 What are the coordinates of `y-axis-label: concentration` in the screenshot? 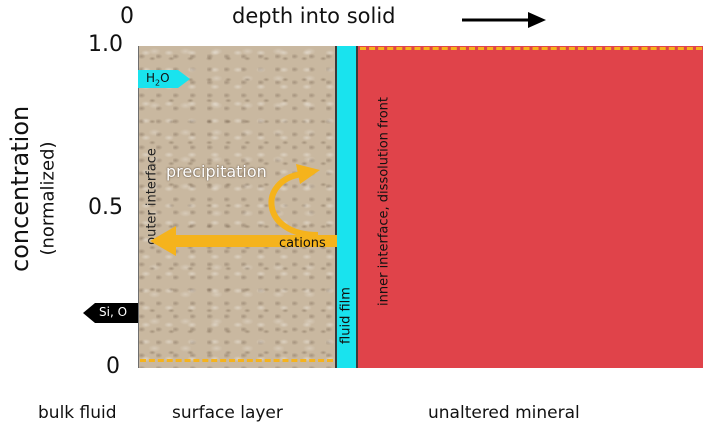 It's located at (20, 188).